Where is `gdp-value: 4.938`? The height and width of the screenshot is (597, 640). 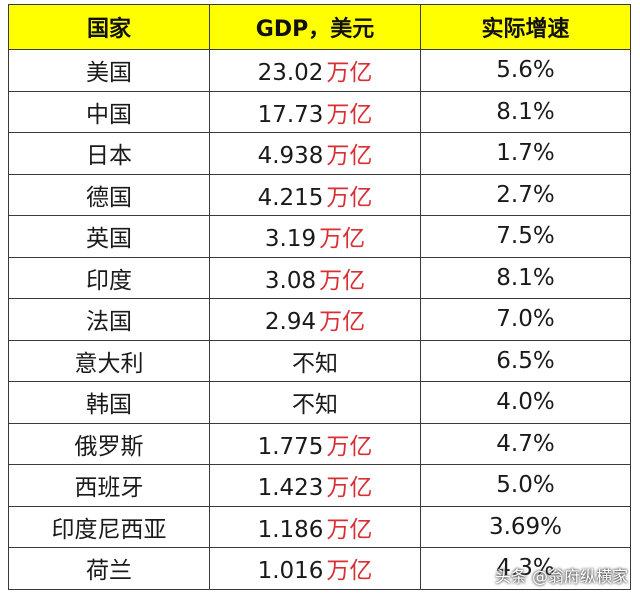
gdp-value: 4.938 is located at coordinates (290, 156).